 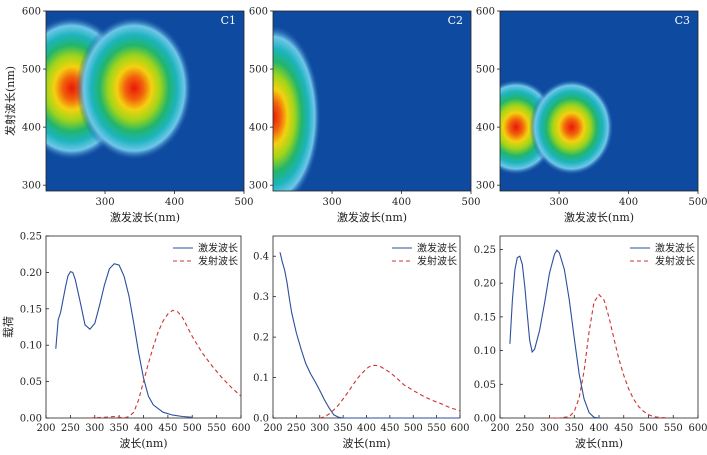 I want to click on y-tick-label: 0.4, so click(x=261, y=257).